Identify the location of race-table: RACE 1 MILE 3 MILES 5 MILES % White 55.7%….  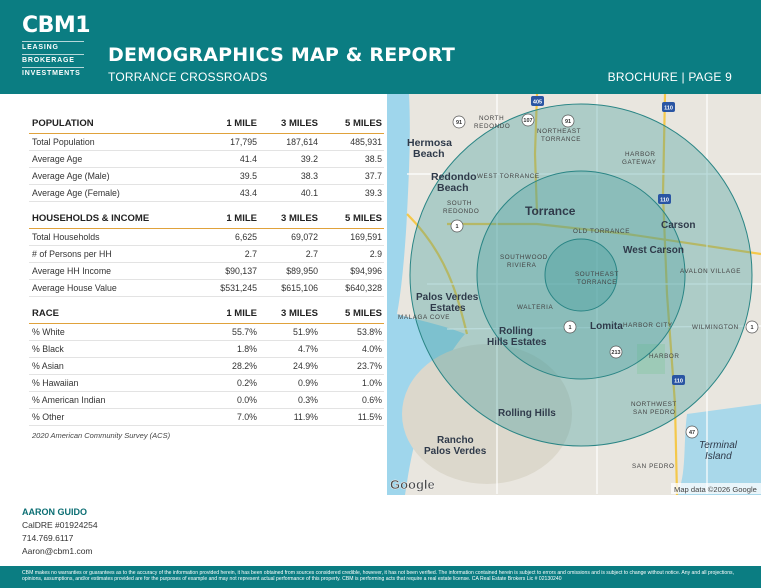
(206, 366).